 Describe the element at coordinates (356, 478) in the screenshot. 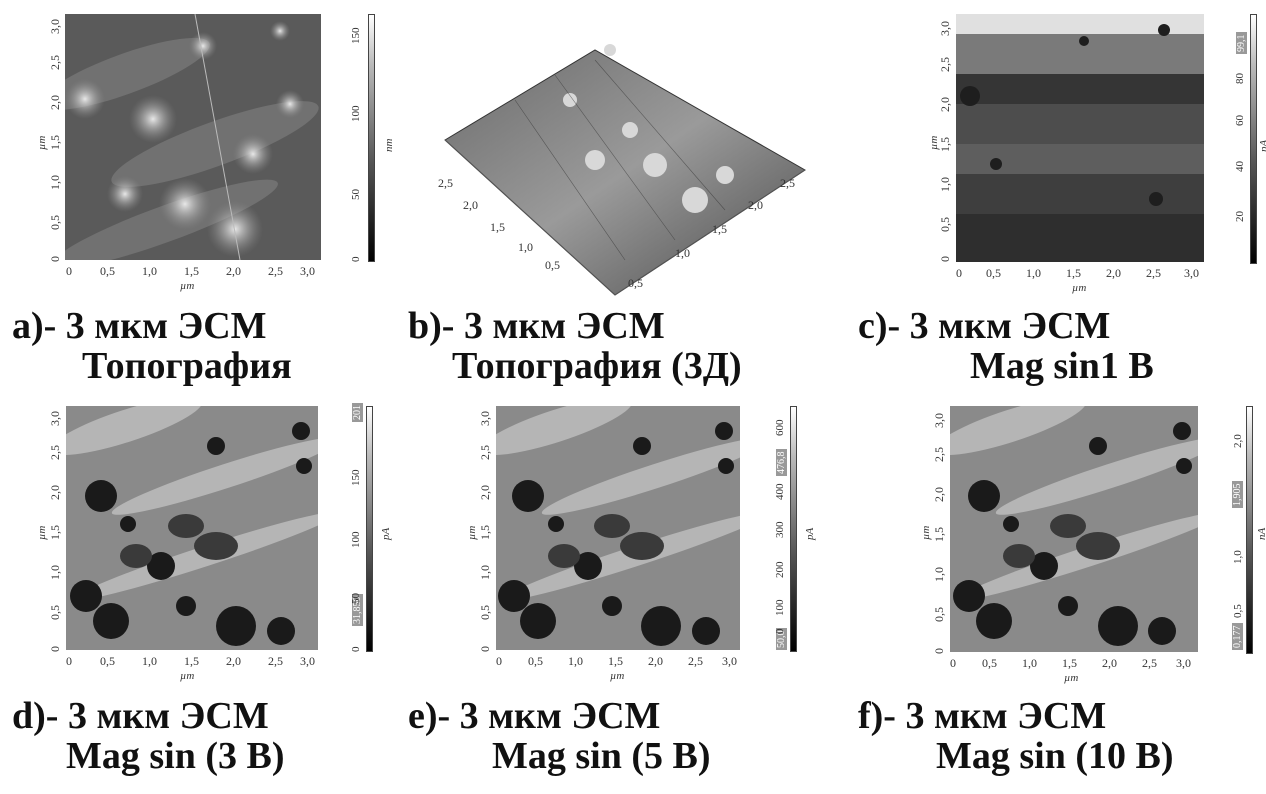

I see `colorbar-tick: 150` at that location.